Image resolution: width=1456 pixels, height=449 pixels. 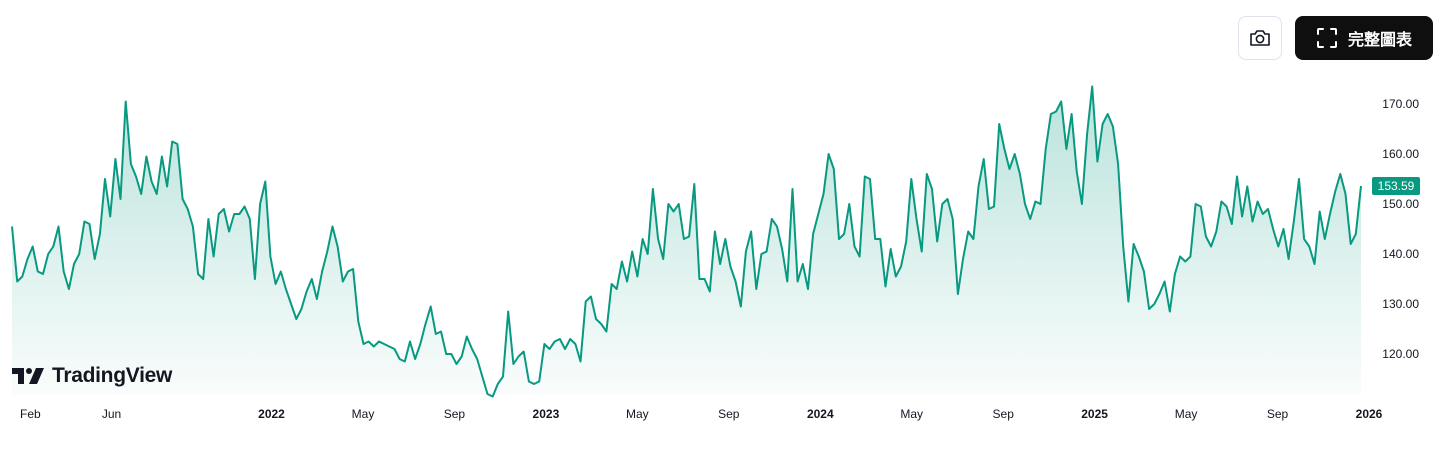 I want to click on fullscreen-corners-icon, so click(x=1326, y=38).